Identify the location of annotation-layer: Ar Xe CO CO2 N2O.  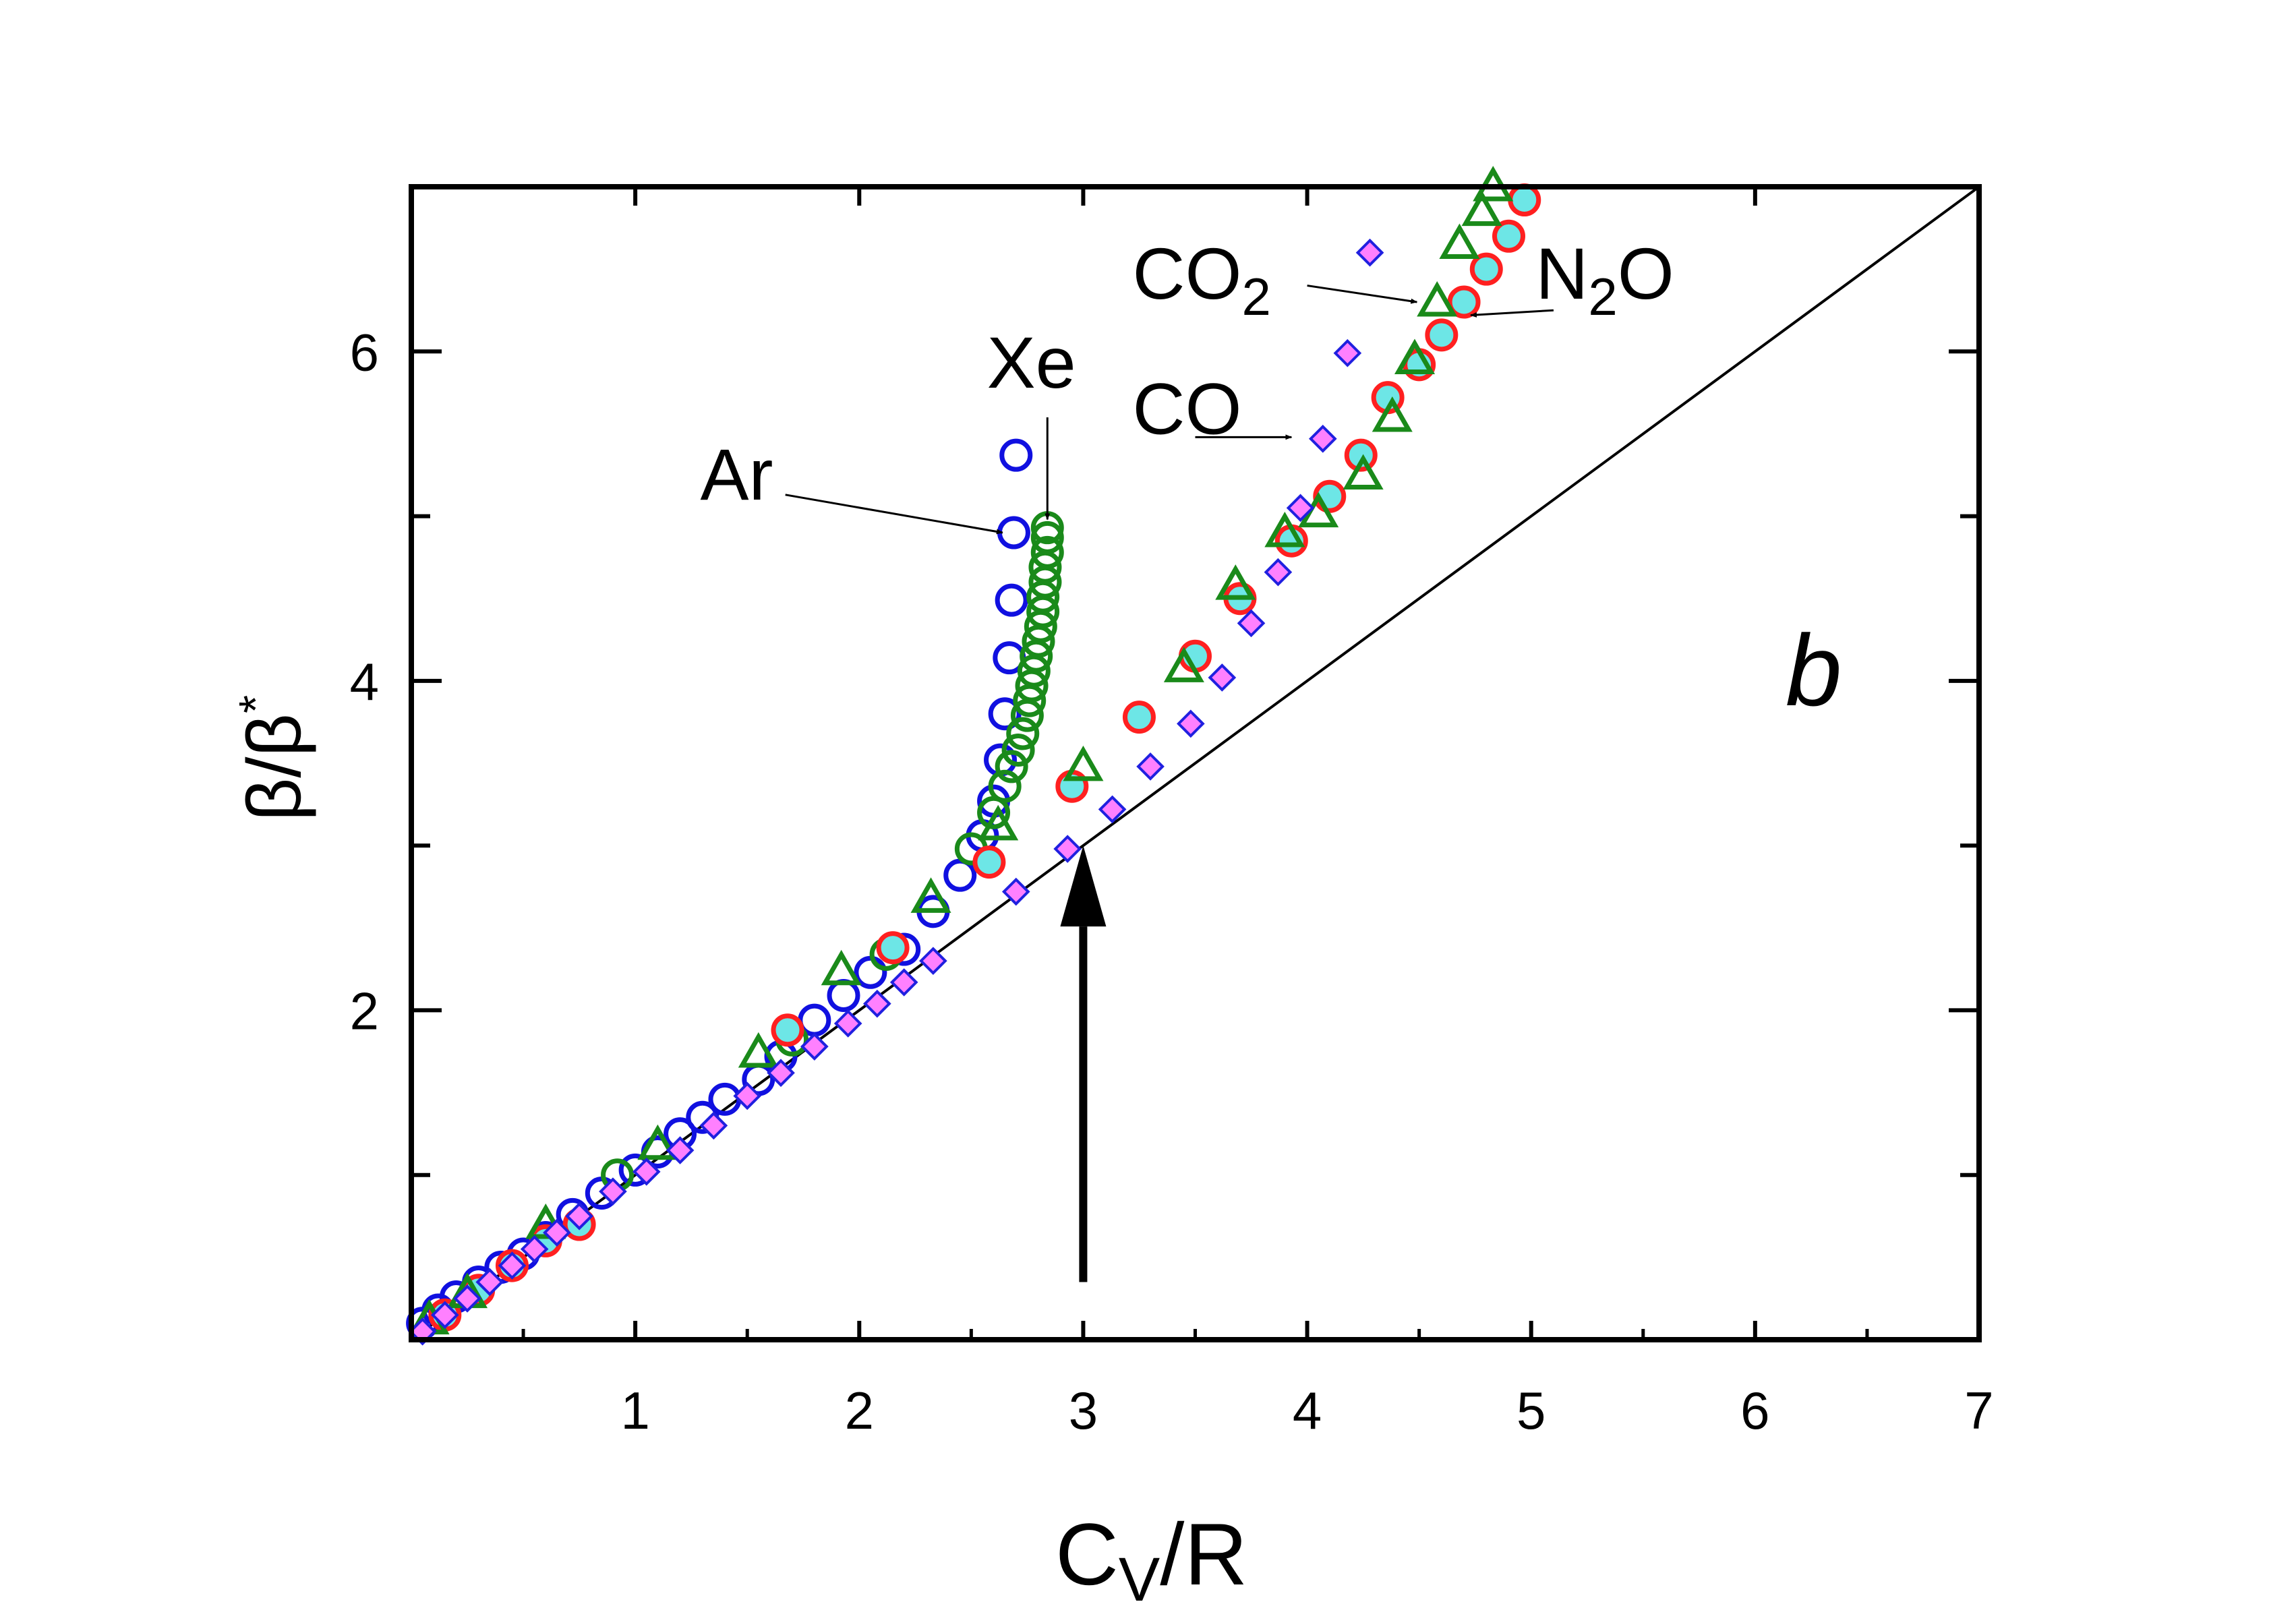
(1187, 384).